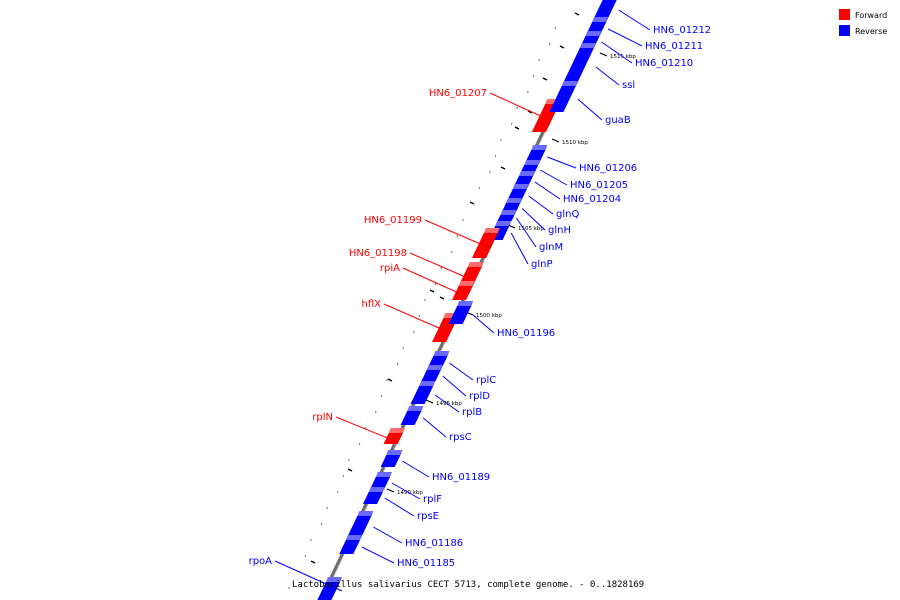  What do you see at coordinates (507, 215) in the screenshot?
I see `gene-glnm` at bounding box center [507, 215].